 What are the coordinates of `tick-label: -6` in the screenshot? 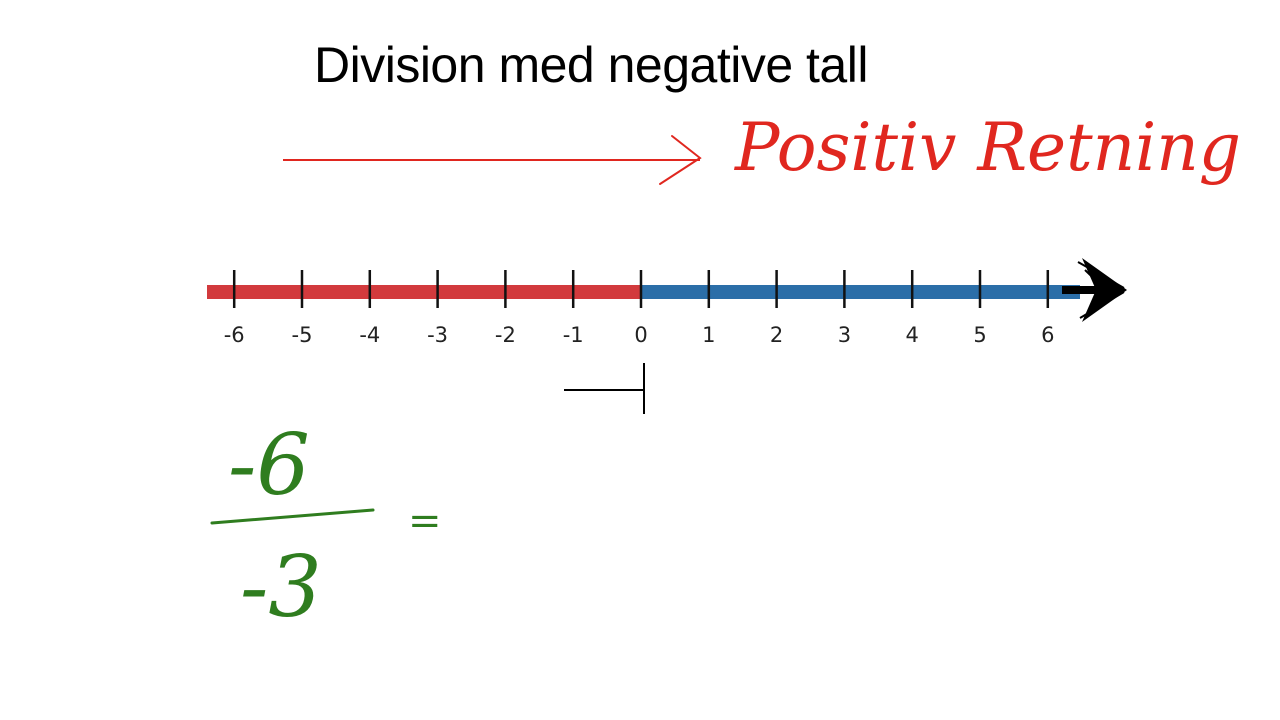 It's located at (234, 335).